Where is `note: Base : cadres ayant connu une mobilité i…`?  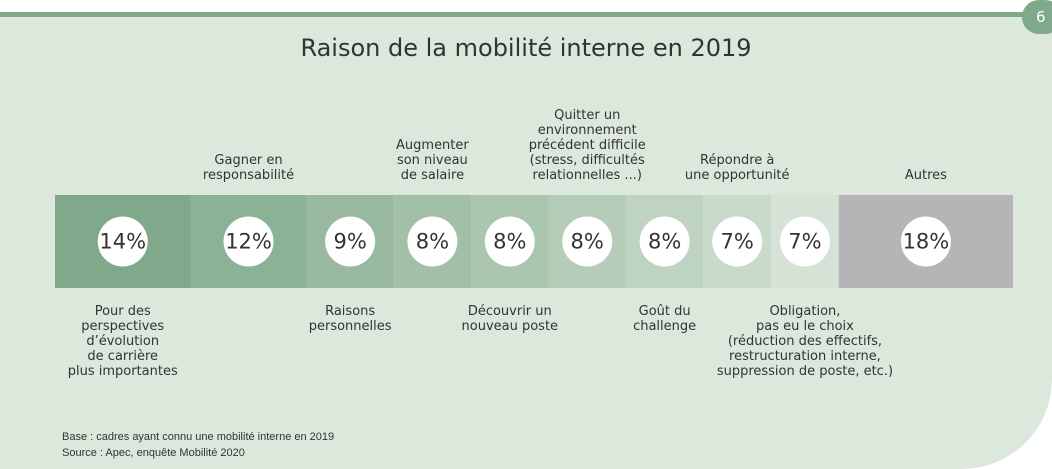
note: Base : cadres ayant connu une mobilité i… is located at coordinates (198, 437).